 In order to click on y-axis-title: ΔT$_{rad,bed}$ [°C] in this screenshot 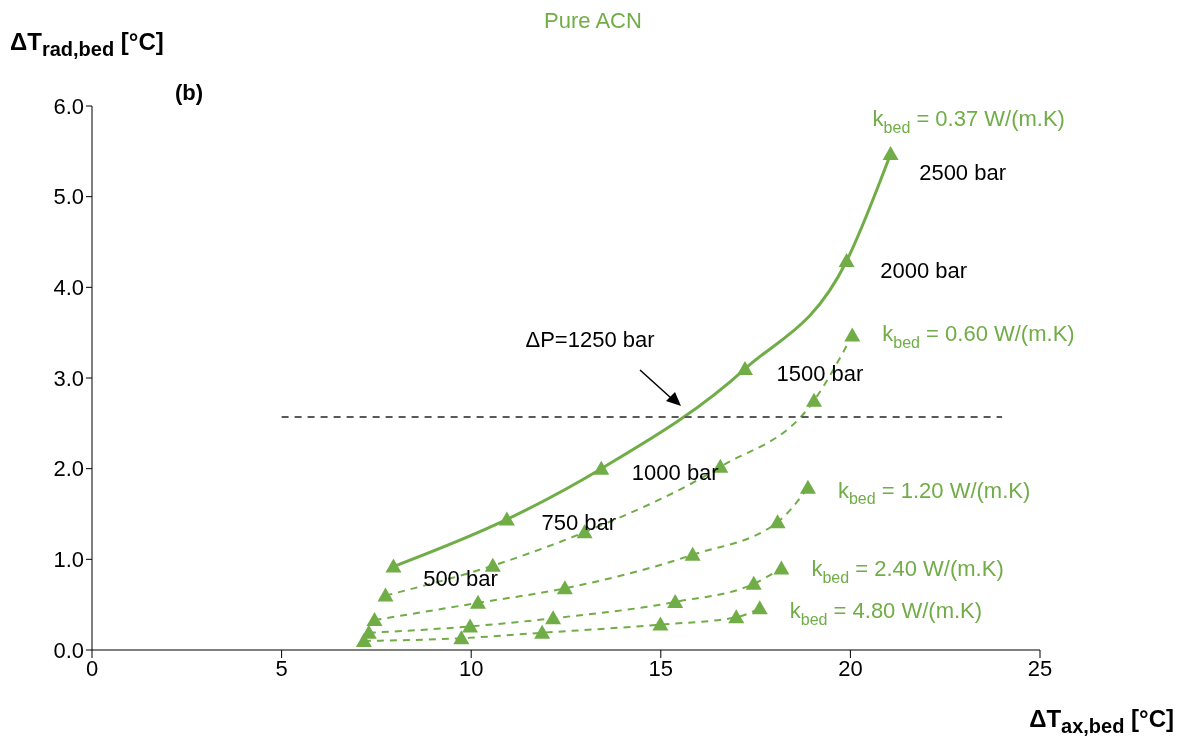, I will do `click(87, 44)`.